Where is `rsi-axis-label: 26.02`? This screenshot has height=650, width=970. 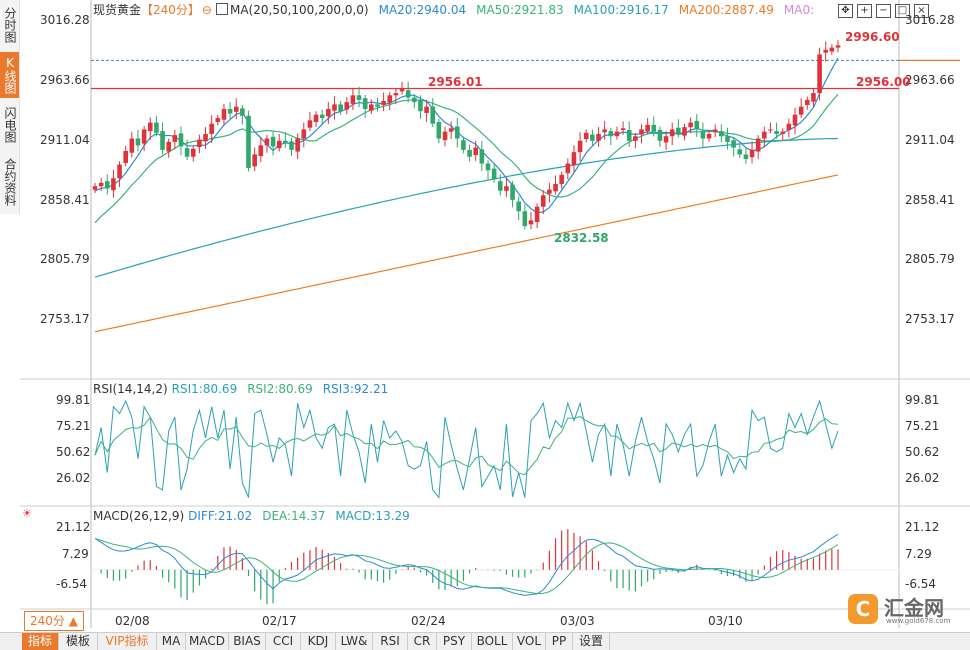
rsi-axis-label: 26.02 is located at coordinates (922, 478).